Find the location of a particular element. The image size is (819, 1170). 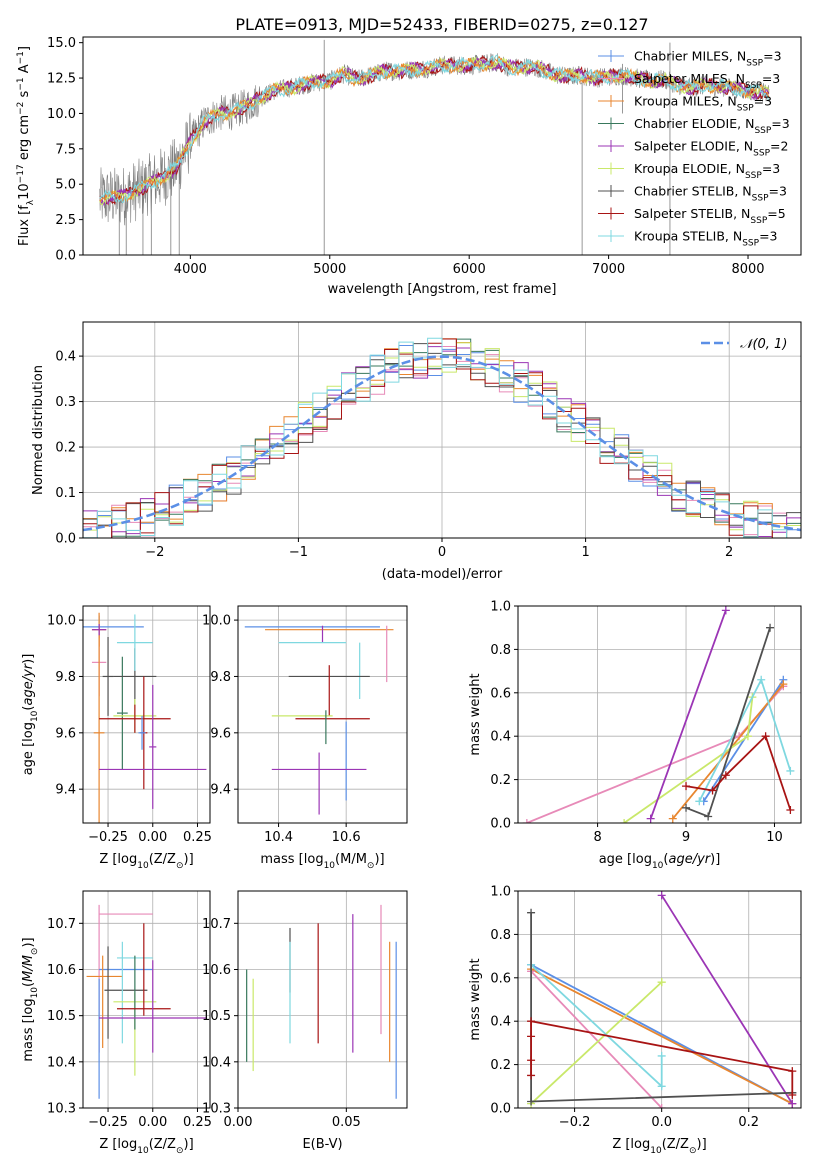

x-tick-label: 0 is located at coordinates (442, 552).